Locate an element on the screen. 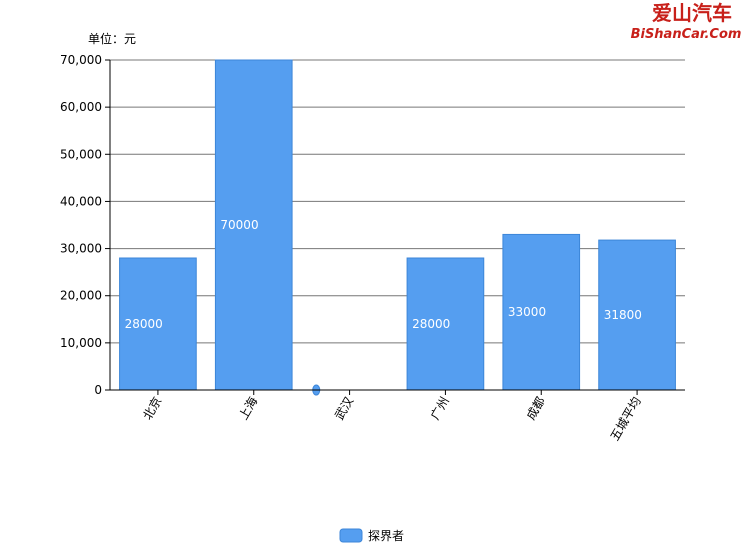 The height and width of the screenshot is (557, 744). x-category-label: 广州 is located at coordinates (440, 409).